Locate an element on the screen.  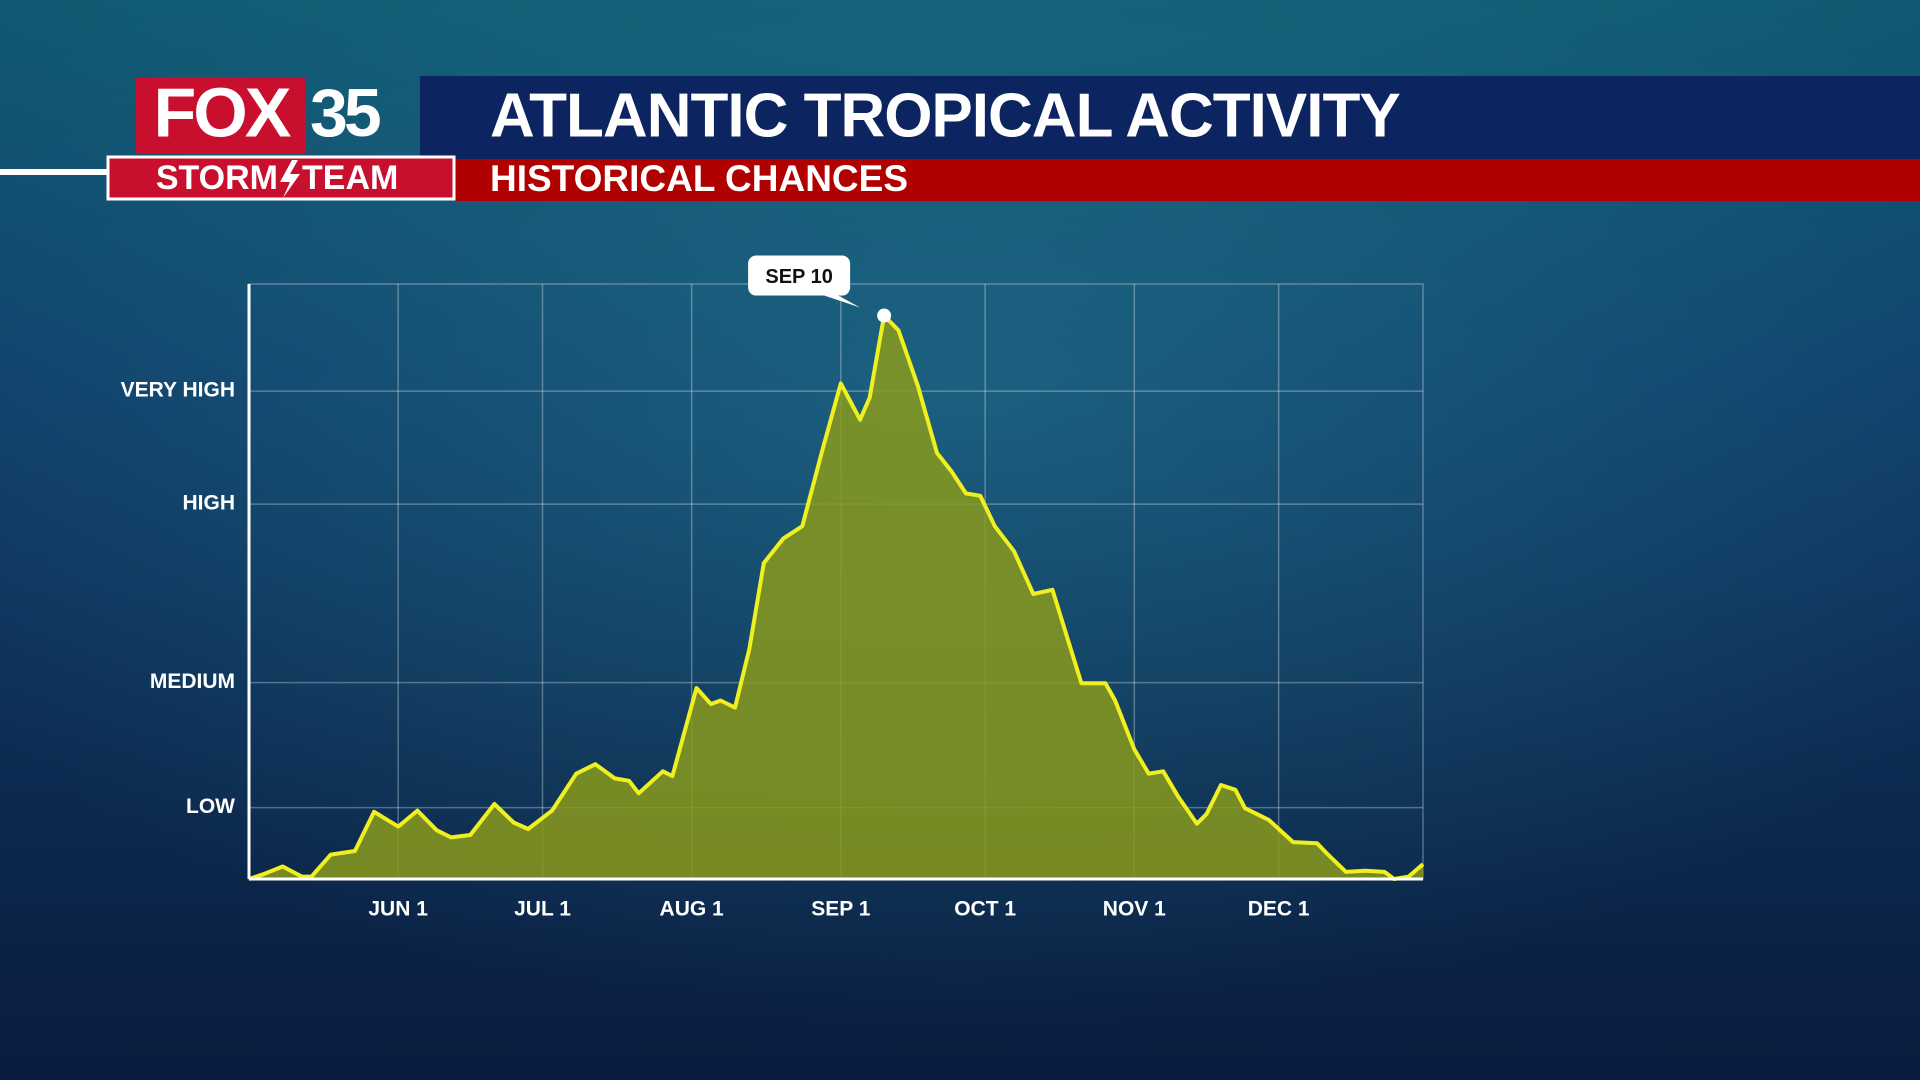
logo-team-left: STORM is located at coordinates (217, 178).